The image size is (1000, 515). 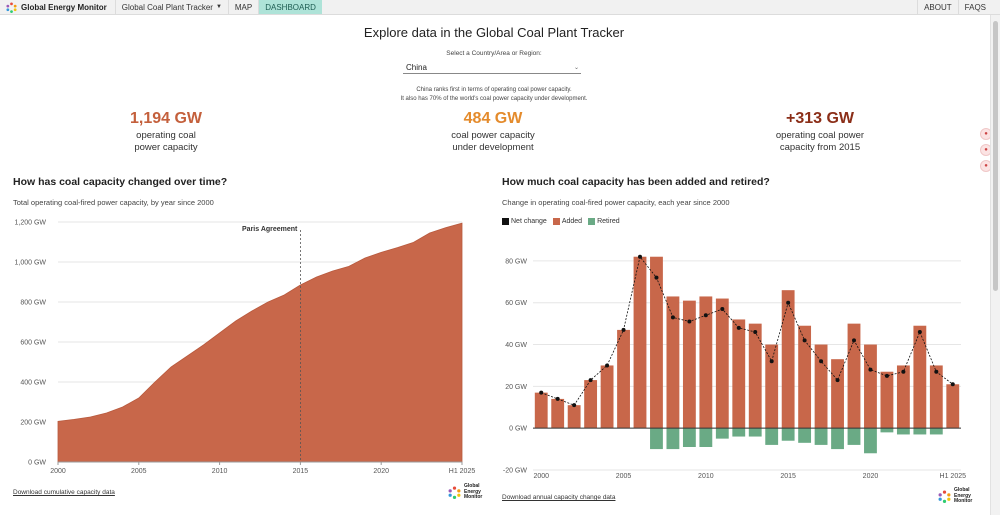 What do you see at coordinates (608, 221) in the screenshot?
I see `legend-retired-label: Retired` at bounding box center [608, 221].